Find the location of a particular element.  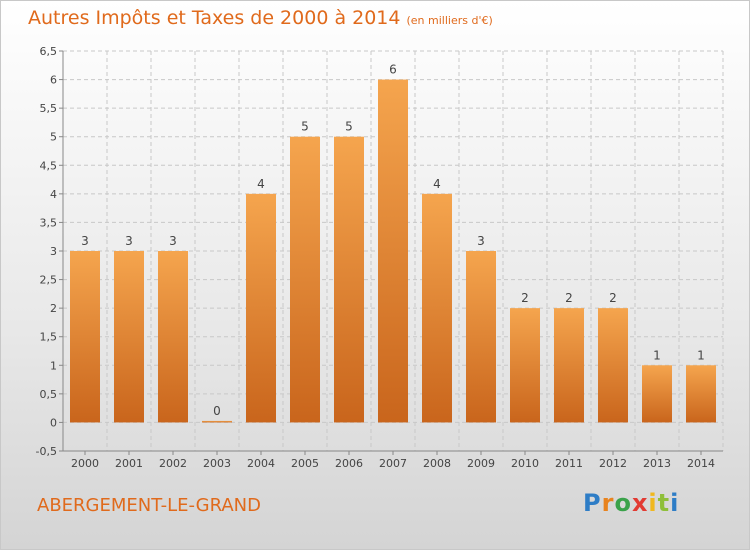

chart-title-text: Autres Impôts et Taxes de 2000 à 2014 is located at coordinates (214, 18).